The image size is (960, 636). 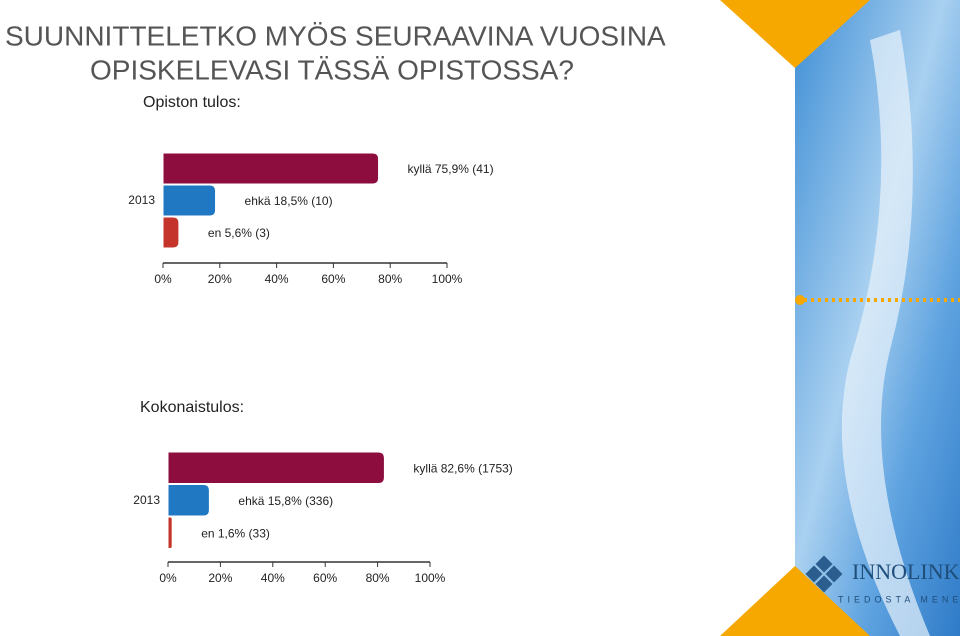 What do you see at coordinates (332, 69) in the screenshot?
I see `slide-title: OPISKELEVASI TÄSSÄ OPISTOSSA?` at bounding box center [332, 69].